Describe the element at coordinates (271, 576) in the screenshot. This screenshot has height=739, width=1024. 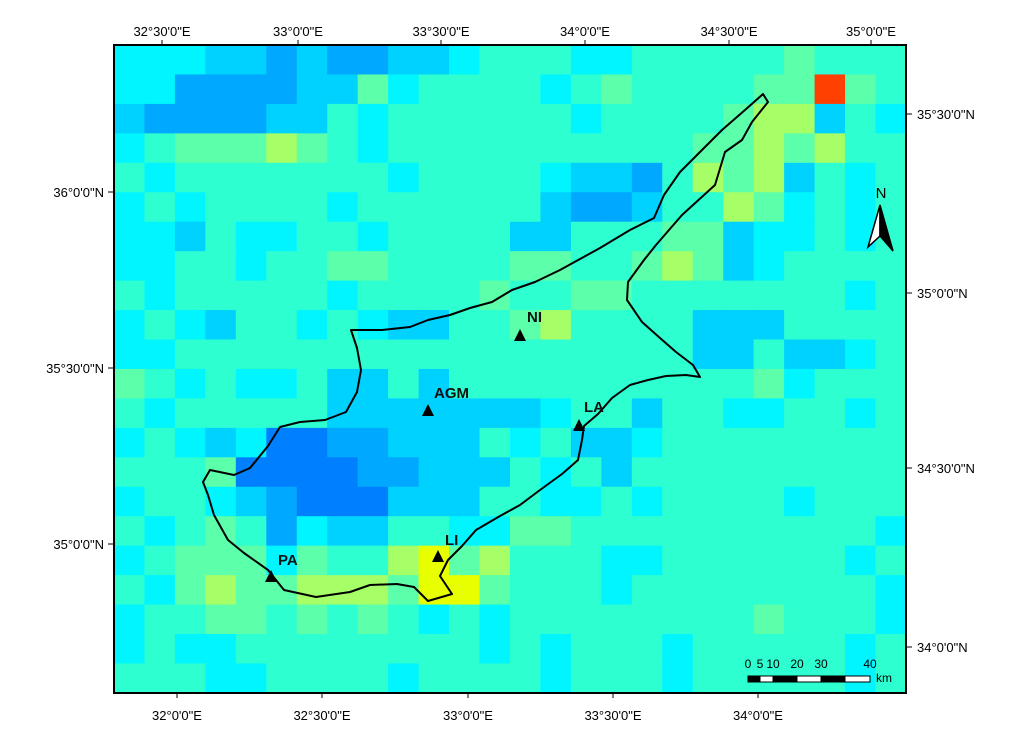
I see `site-marker-pa` at that location.